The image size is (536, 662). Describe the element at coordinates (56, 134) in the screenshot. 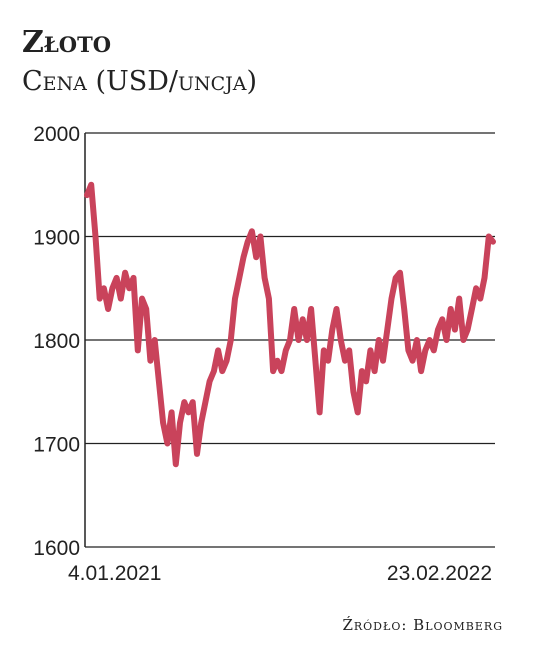

I see `y-tick-label: 2000` at that location.